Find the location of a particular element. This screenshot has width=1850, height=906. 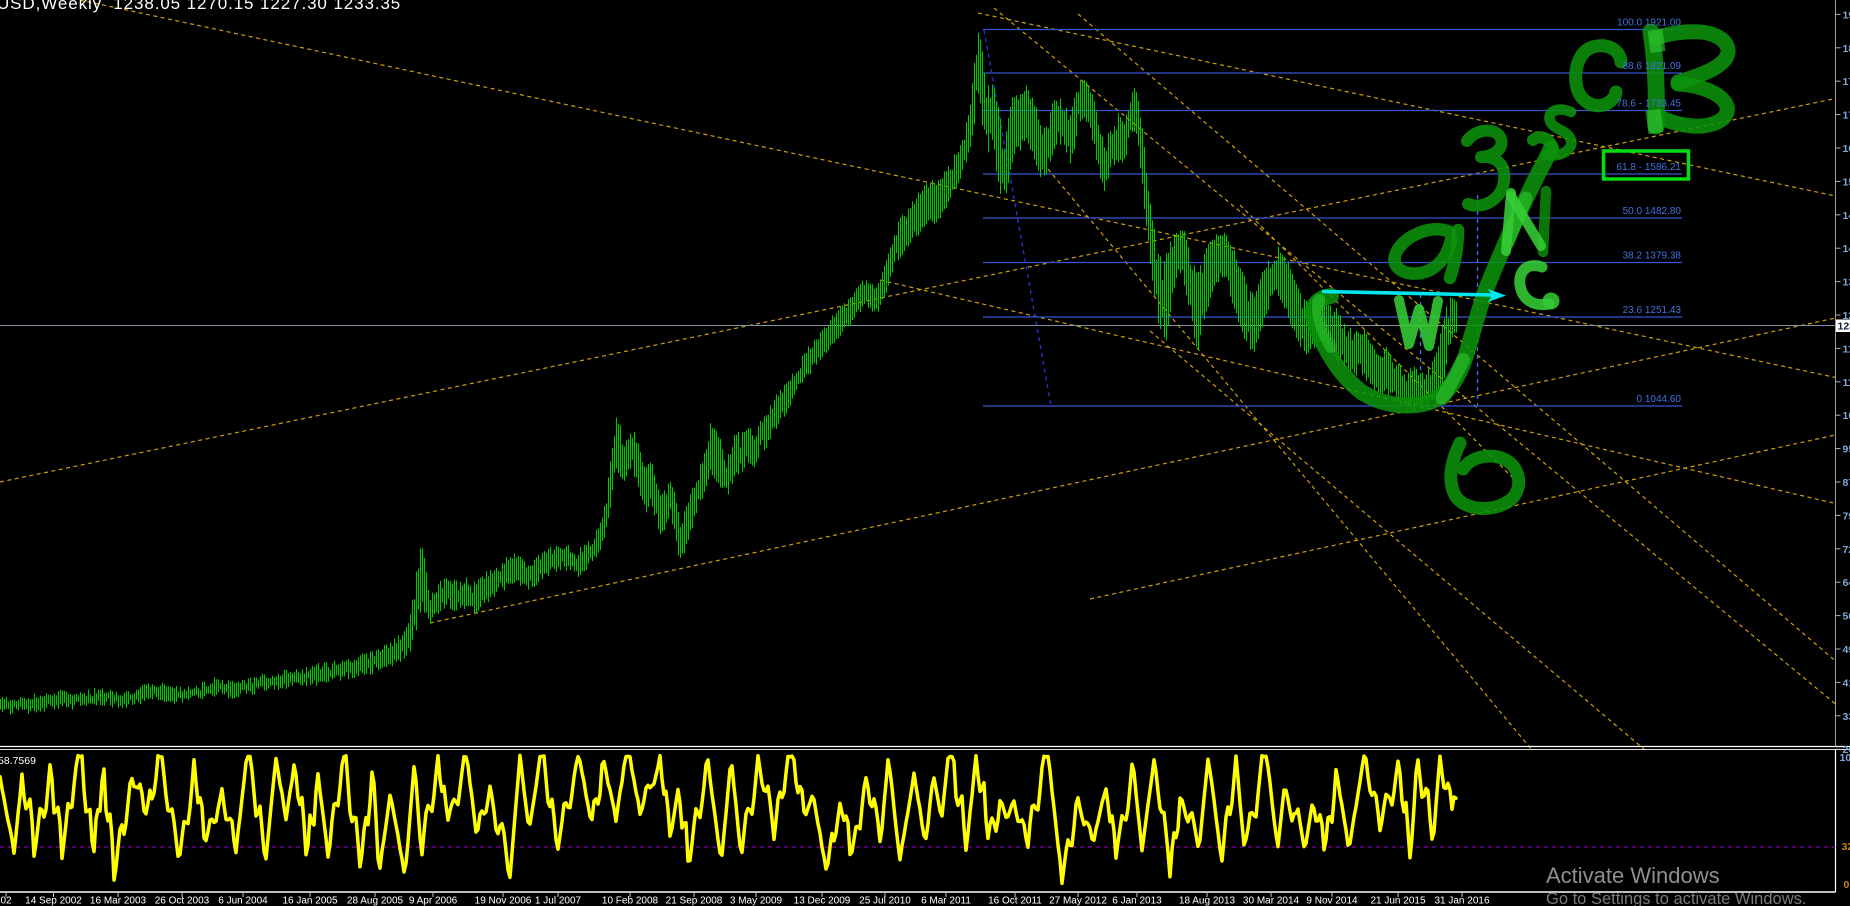

svg-text: 26 Oct 2003 is located at coordinates (182, 901).